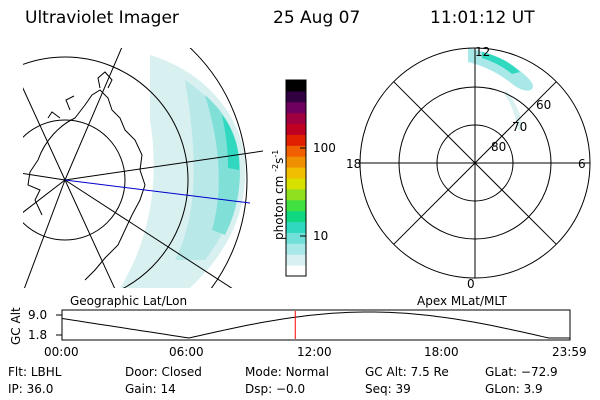 The image size is (600, 400). What do you see at coordinates (38, 335) in the screenshot?
I see `orbit-ytick-1-8: 1.8` at bounding box center [38, 335].